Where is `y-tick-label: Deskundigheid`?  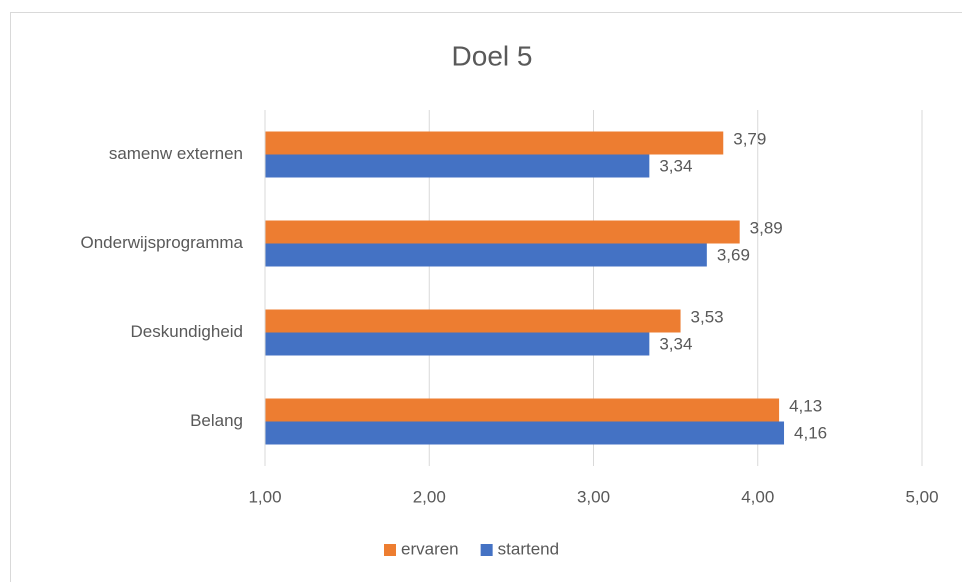 y-tick-label: Deskundigheid is located at coordinates (187, 331).